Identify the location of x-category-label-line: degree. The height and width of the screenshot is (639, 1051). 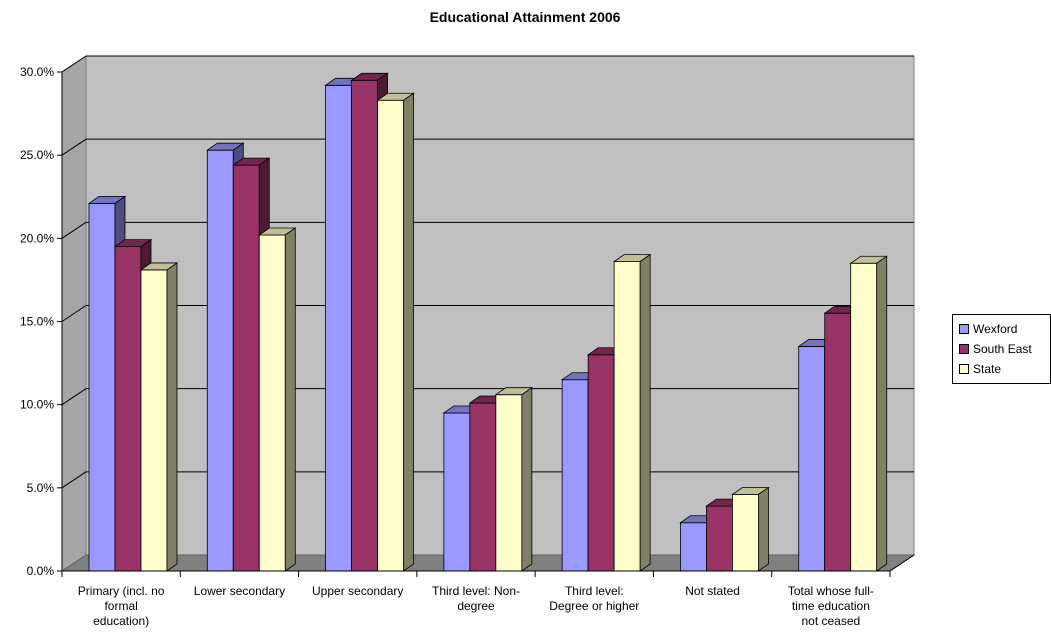
(476, 606).